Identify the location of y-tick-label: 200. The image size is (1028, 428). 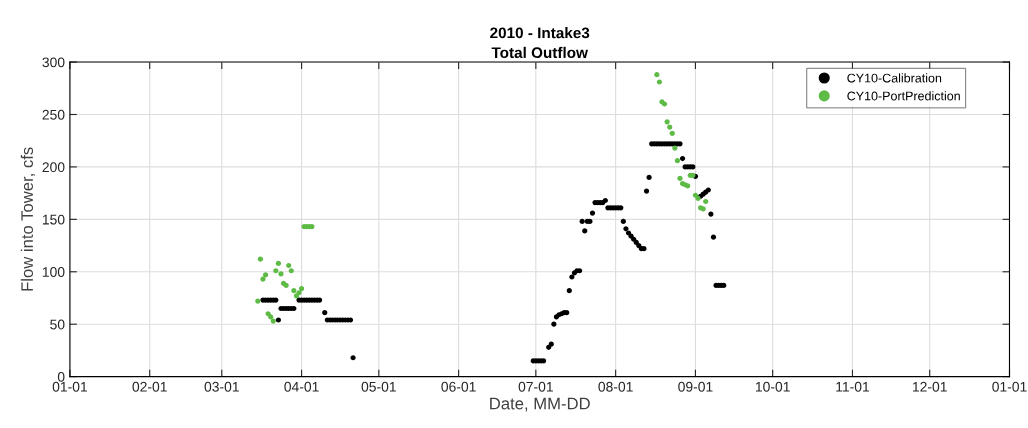
(53, 167).